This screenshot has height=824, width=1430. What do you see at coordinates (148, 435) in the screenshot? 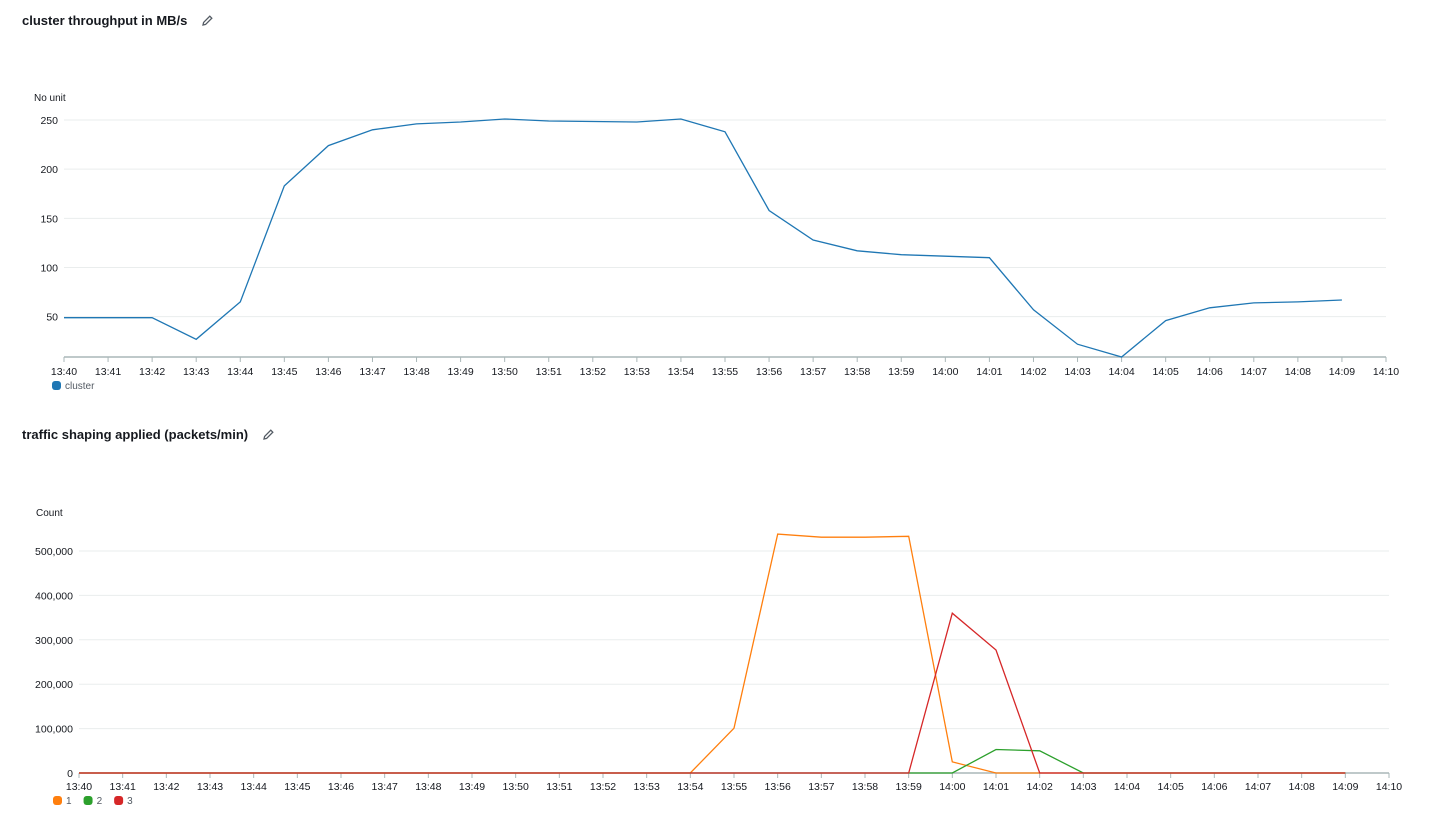
I see `chart-title-traffic-shaping: traffic shaping applied (packets/min)` at bounding box center [148, 435].